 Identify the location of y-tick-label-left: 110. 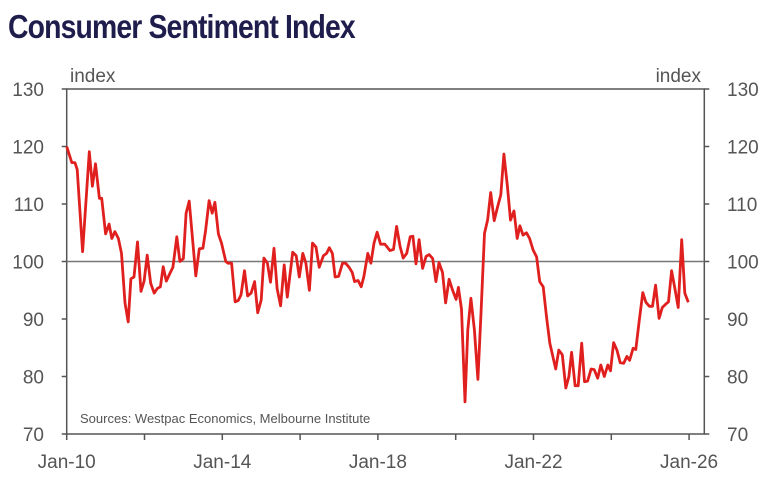
(29, 205).